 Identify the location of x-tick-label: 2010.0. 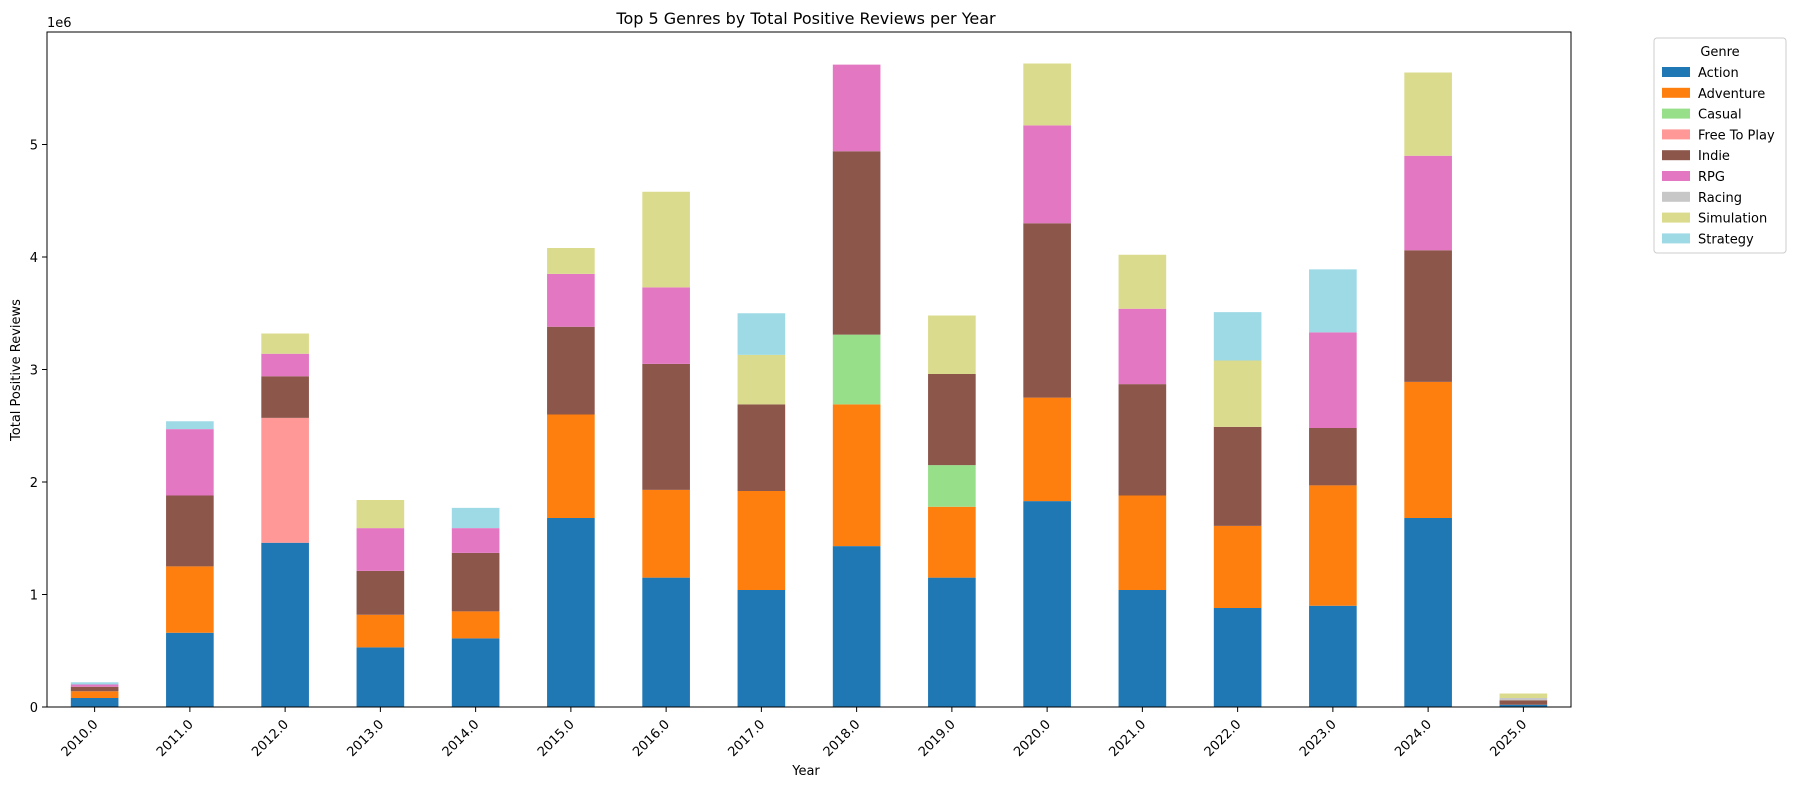
(80, 738).